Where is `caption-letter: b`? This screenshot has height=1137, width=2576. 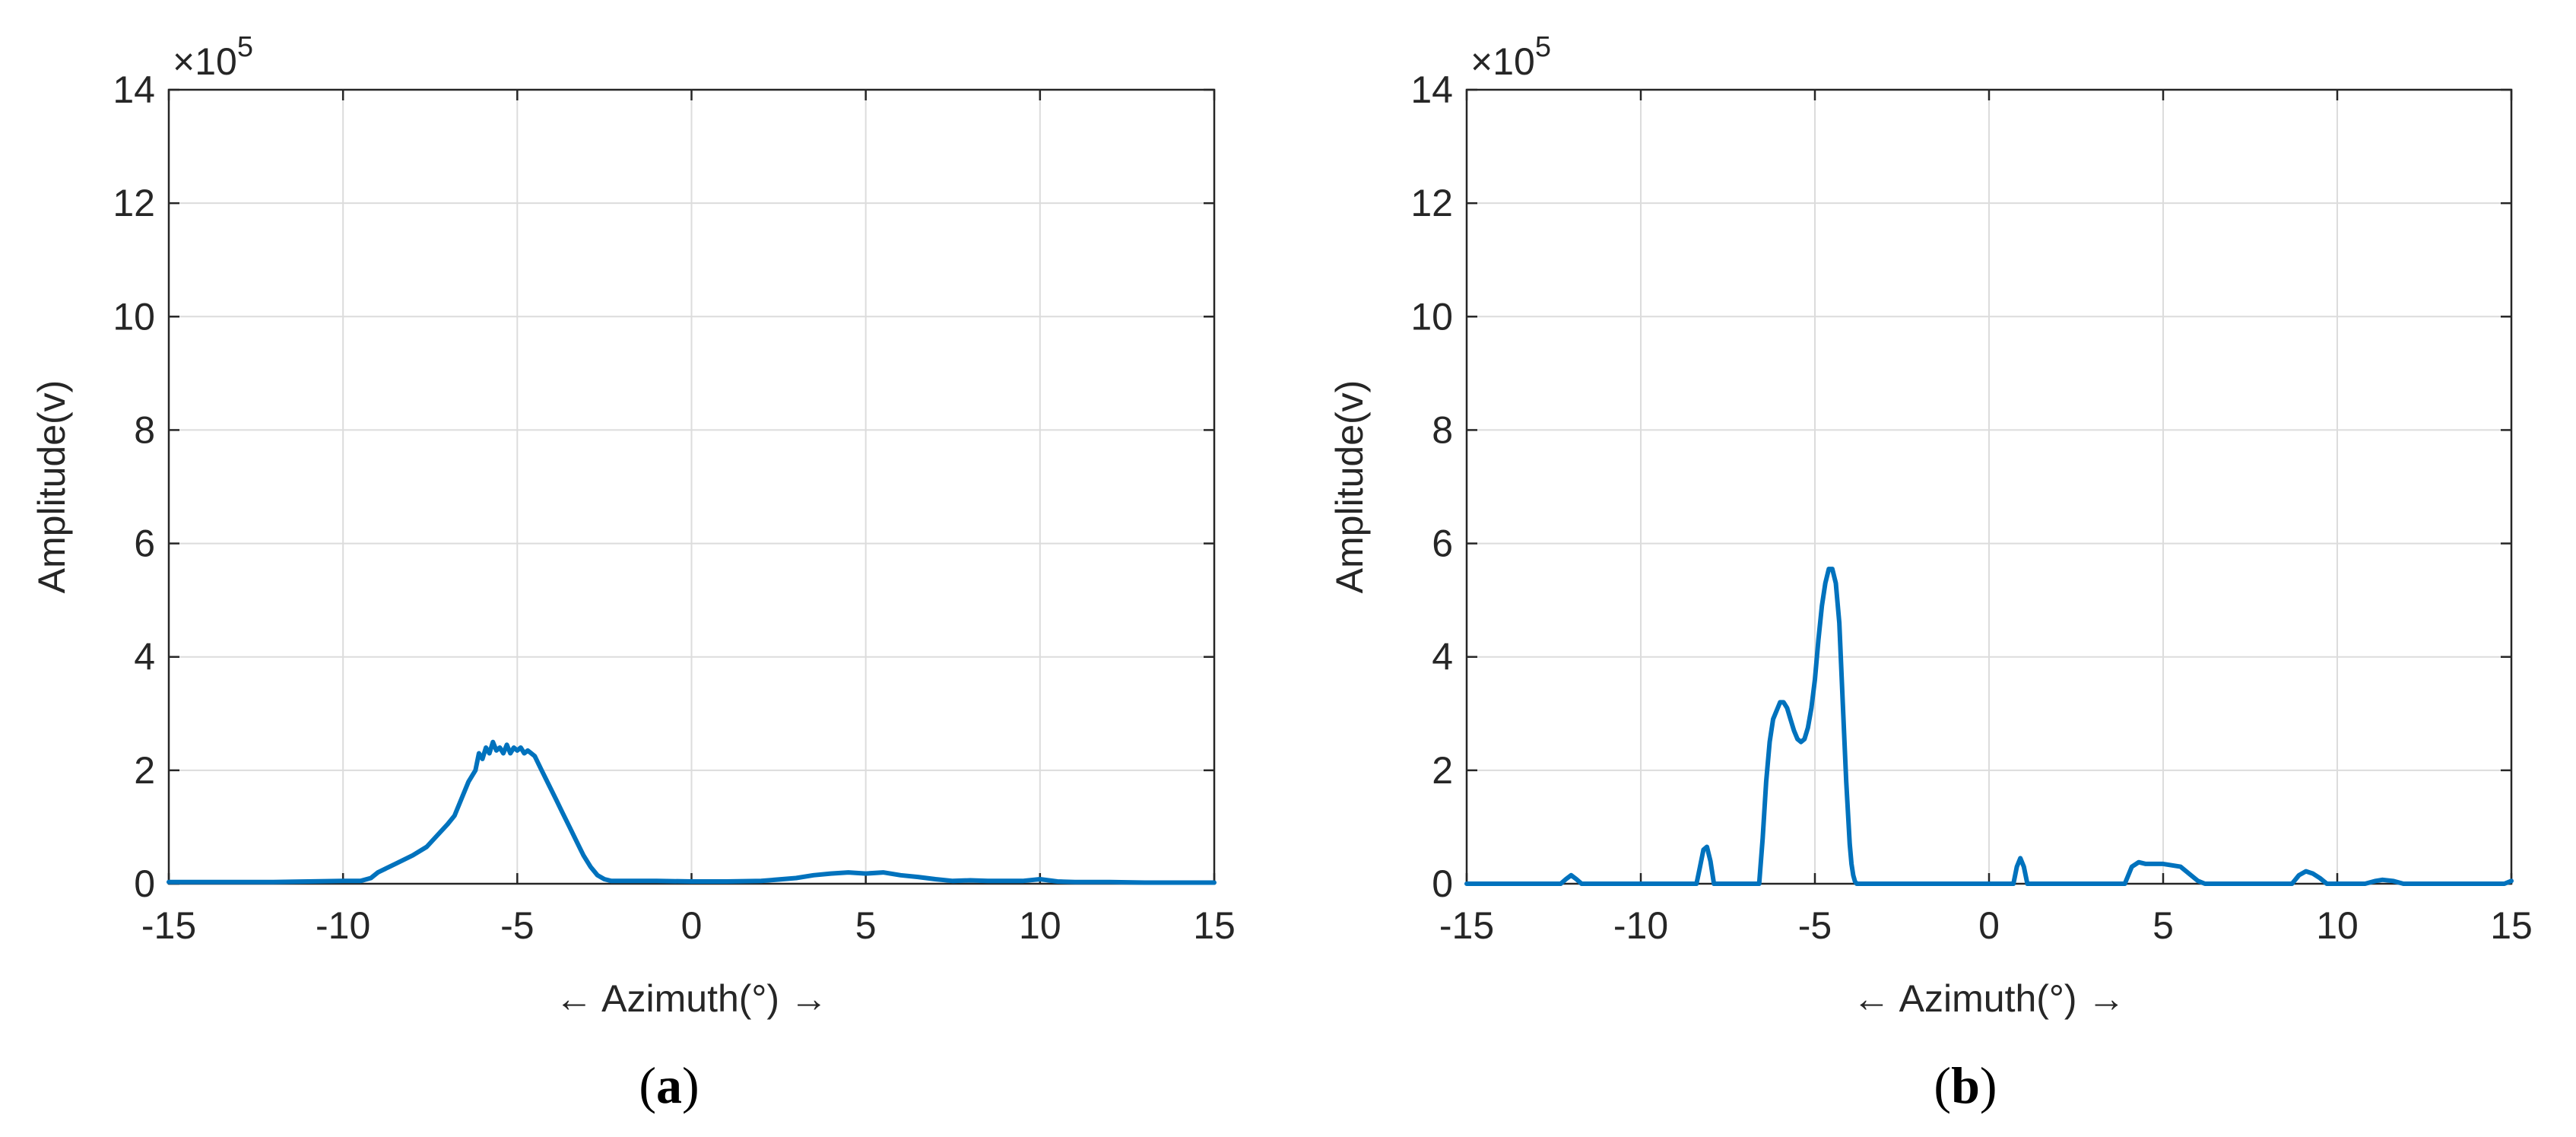 caption-letter: b is located at coordinates (1966, 1085).